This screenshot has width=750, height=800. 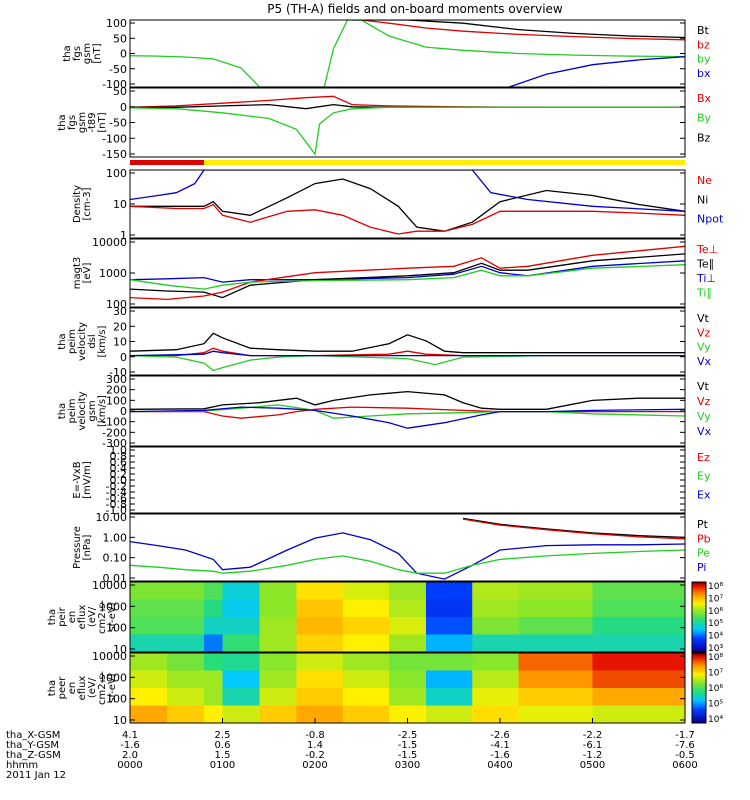 What do you see at coordinates (703, 386) in the screenshot?
I see `legend-label: Vt` at bounding box center [703, 386].